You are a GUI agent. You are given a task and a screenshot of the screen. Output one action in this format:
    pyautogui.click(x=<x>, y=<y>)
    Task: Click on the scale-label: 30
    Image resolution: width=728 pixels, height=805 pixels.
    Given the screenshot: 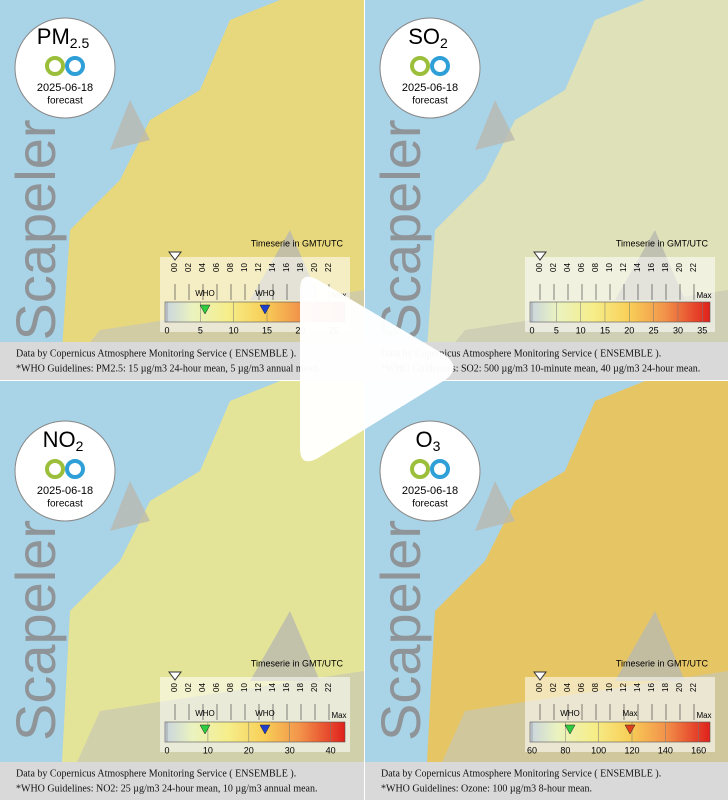 What is the action you would take?
    pyautogui.click(x=290, y=750)
    